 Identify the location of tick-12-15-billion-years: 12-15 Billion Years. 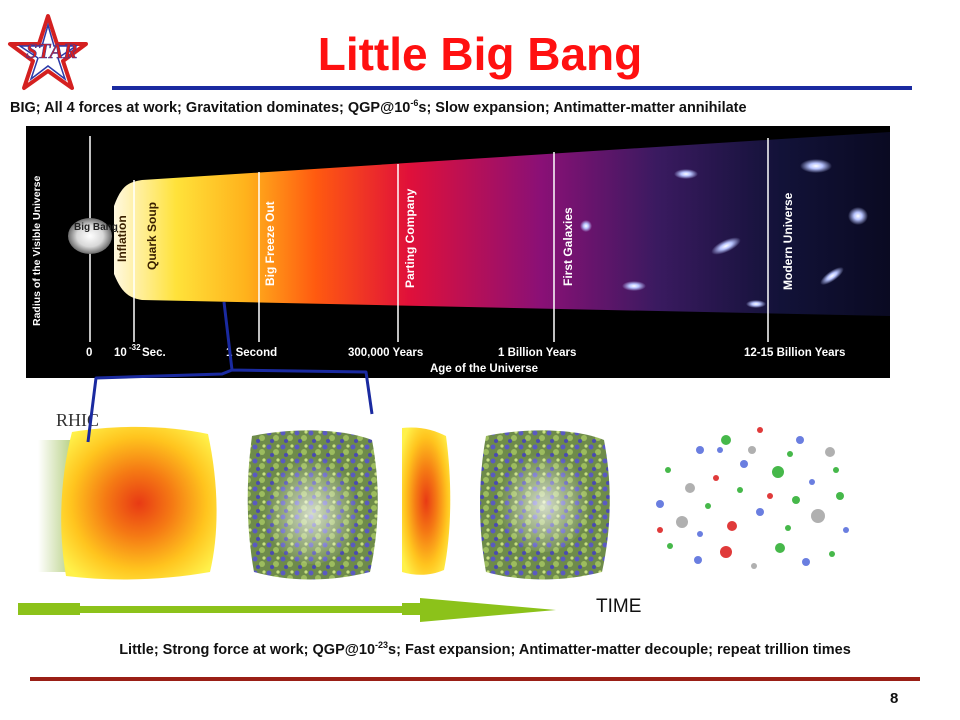
(794, 353).